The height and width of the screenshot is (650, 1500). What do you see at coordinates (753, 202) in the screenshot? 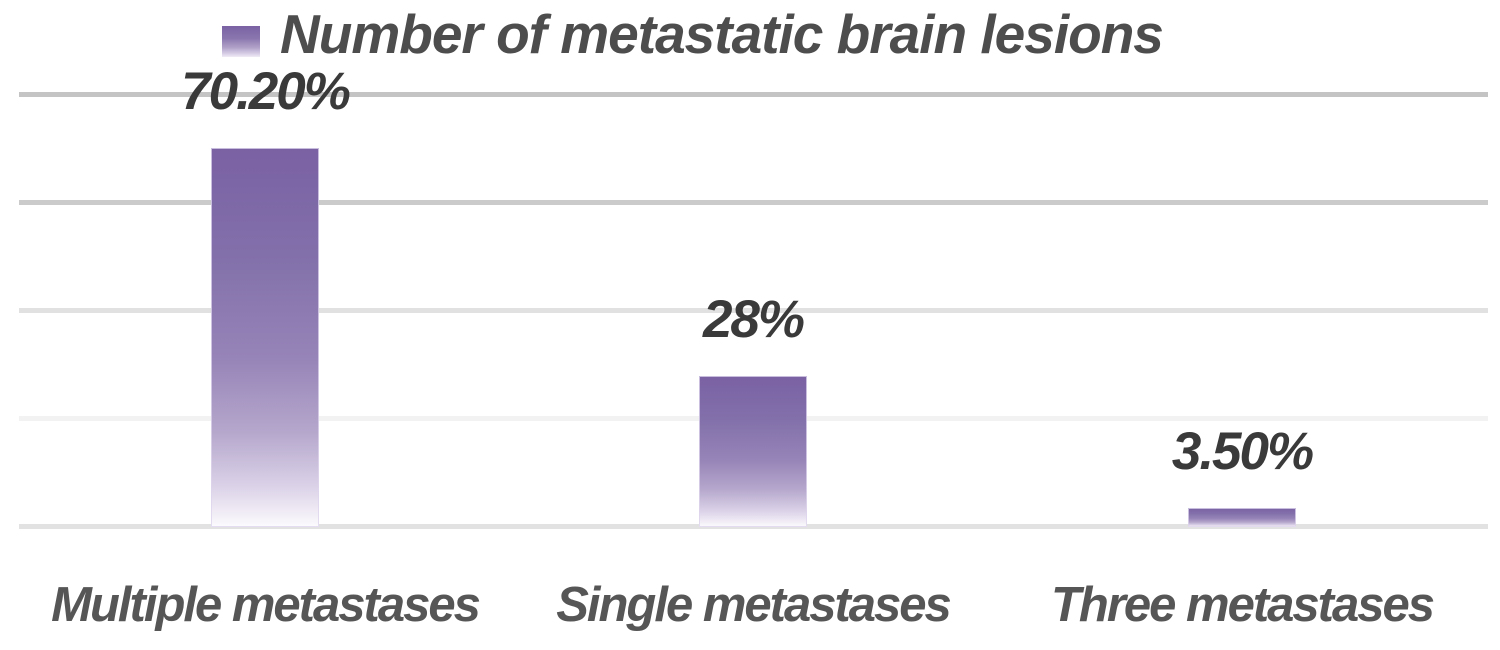
I see `gridline-60pct` at bounding box center [753, 202].